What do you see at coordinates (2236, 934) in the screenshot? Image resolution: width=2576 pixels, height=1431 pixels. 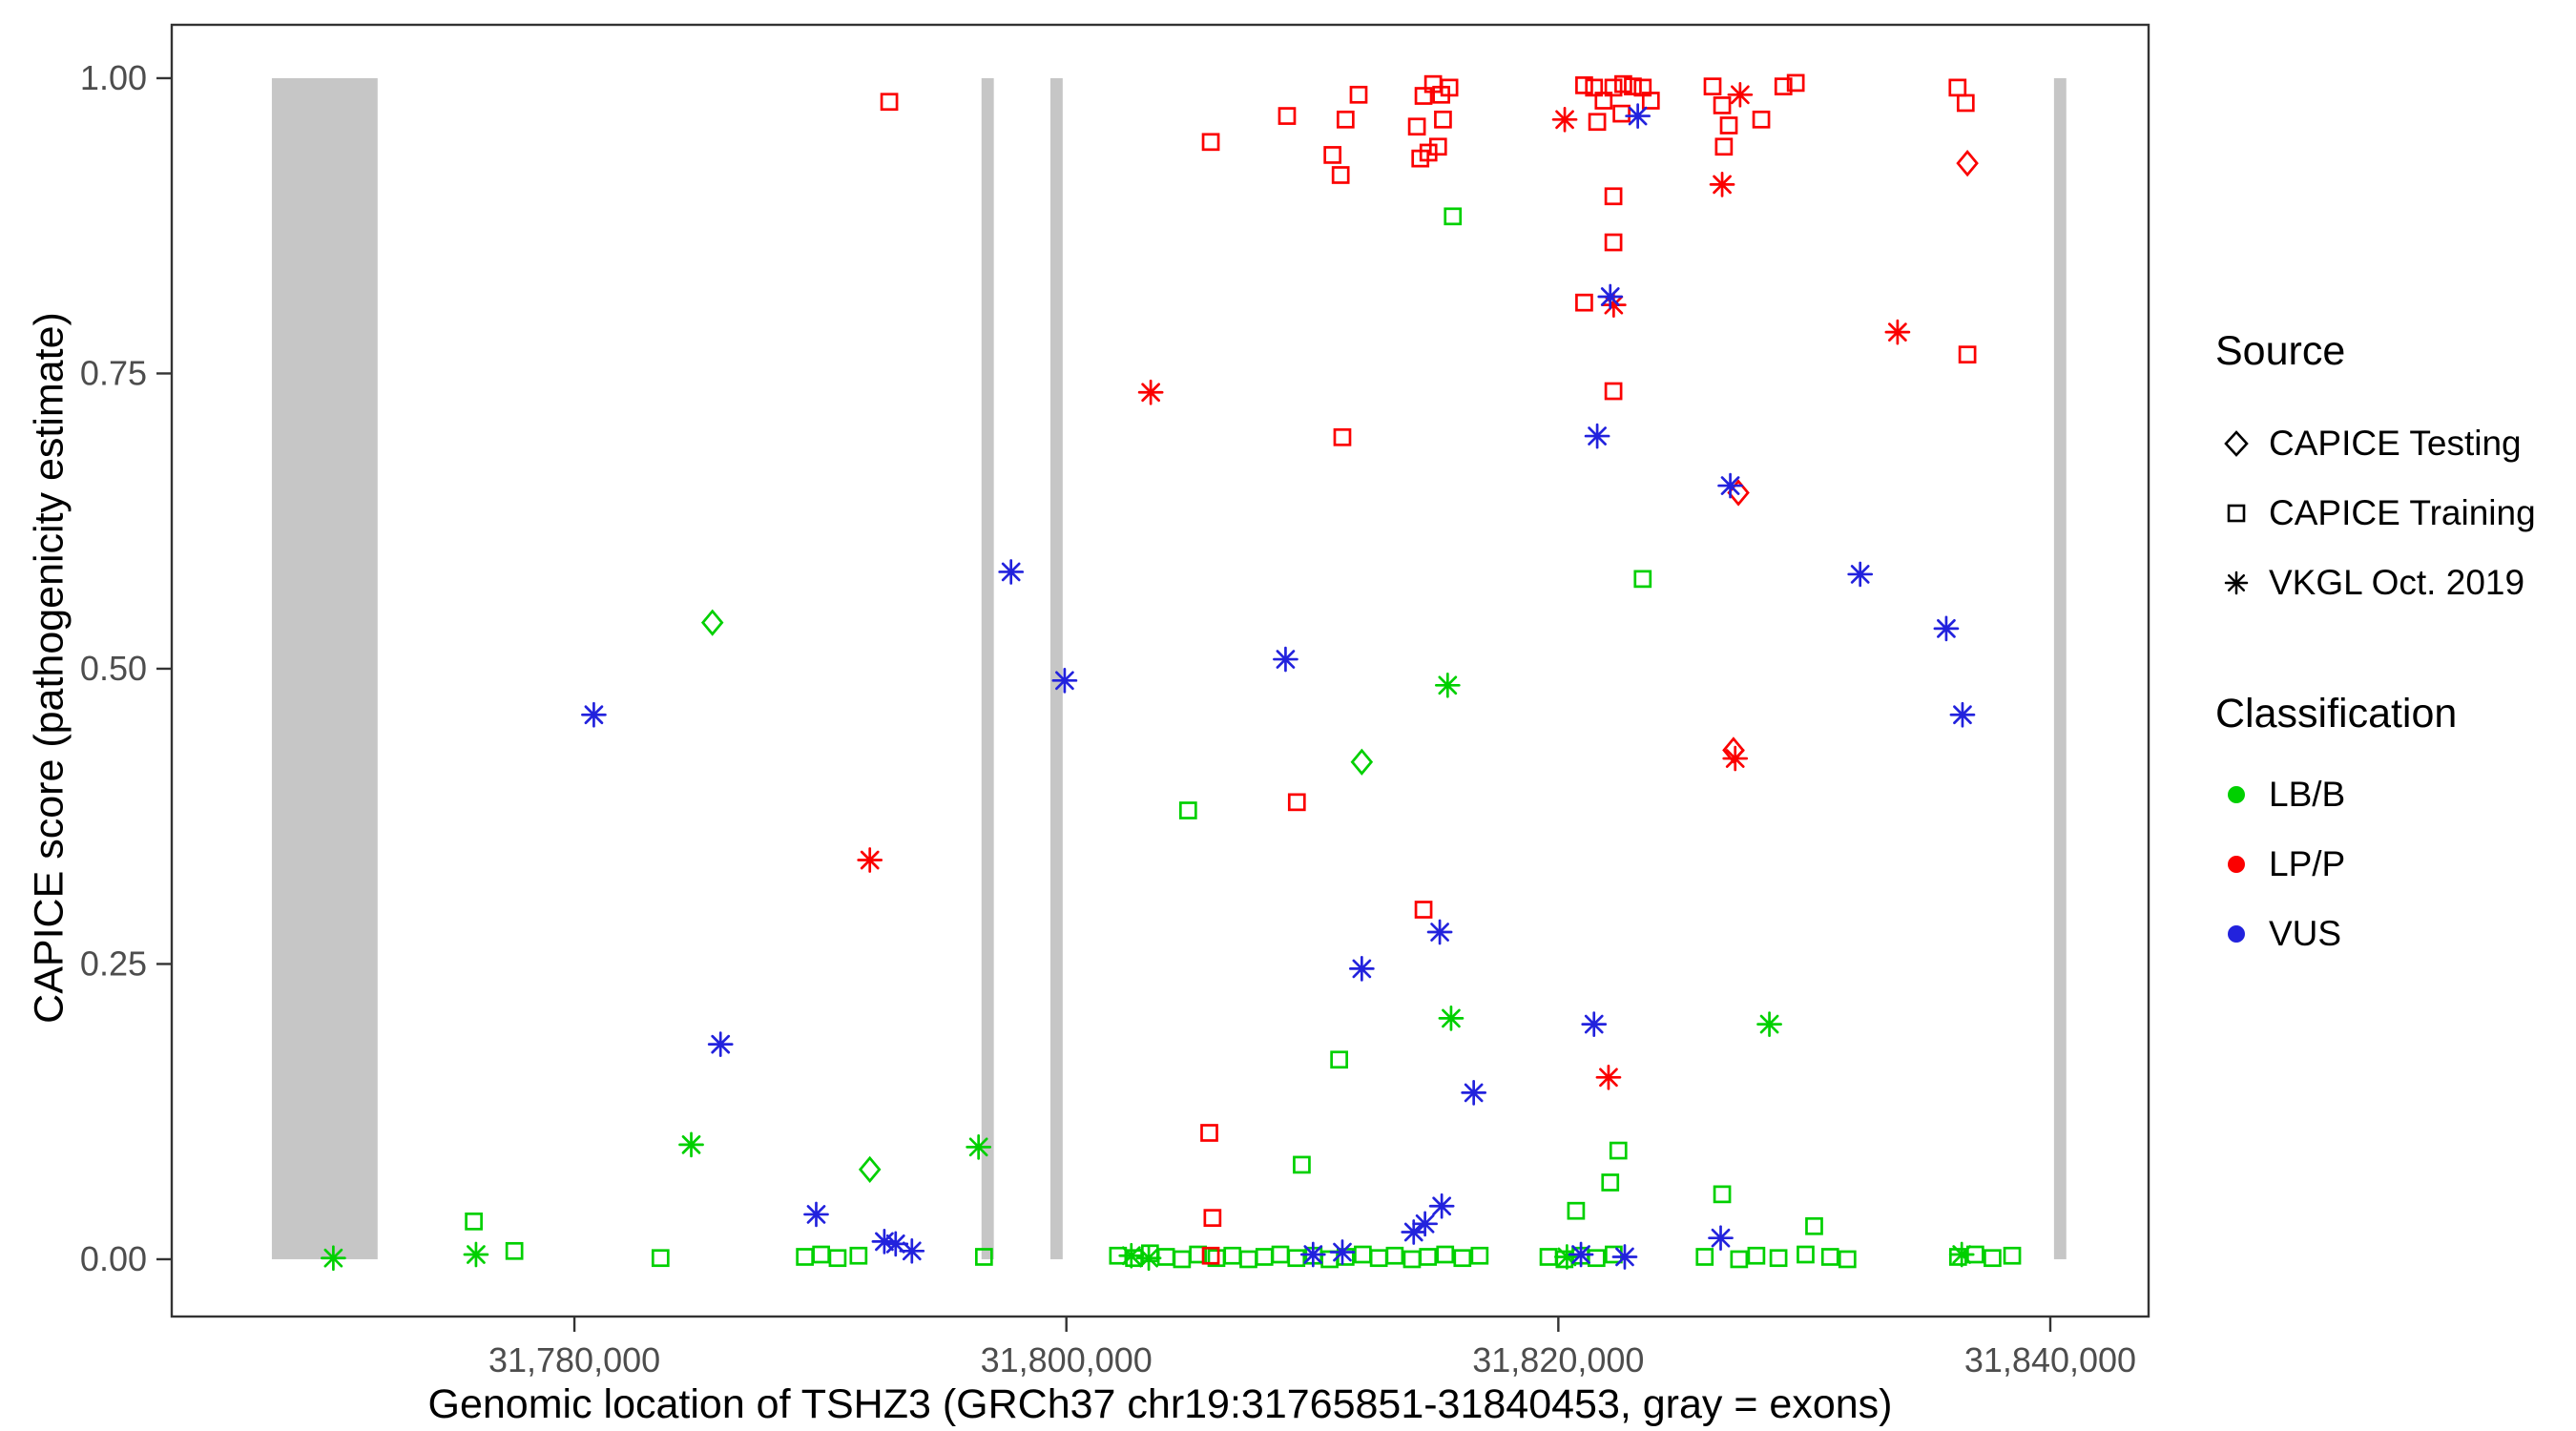 I see `vus-dot-icon` at bounding box center [2236, 934].